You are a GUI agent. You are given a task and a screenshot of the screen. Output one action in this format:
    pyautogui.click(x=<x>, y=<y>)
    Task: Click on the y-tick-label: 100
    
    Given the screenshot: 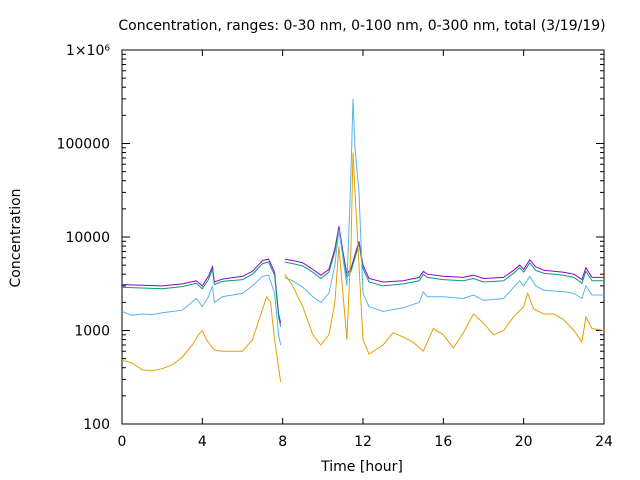 What is the action you would take?
    pyautogui.click(x=96, y=425)
    